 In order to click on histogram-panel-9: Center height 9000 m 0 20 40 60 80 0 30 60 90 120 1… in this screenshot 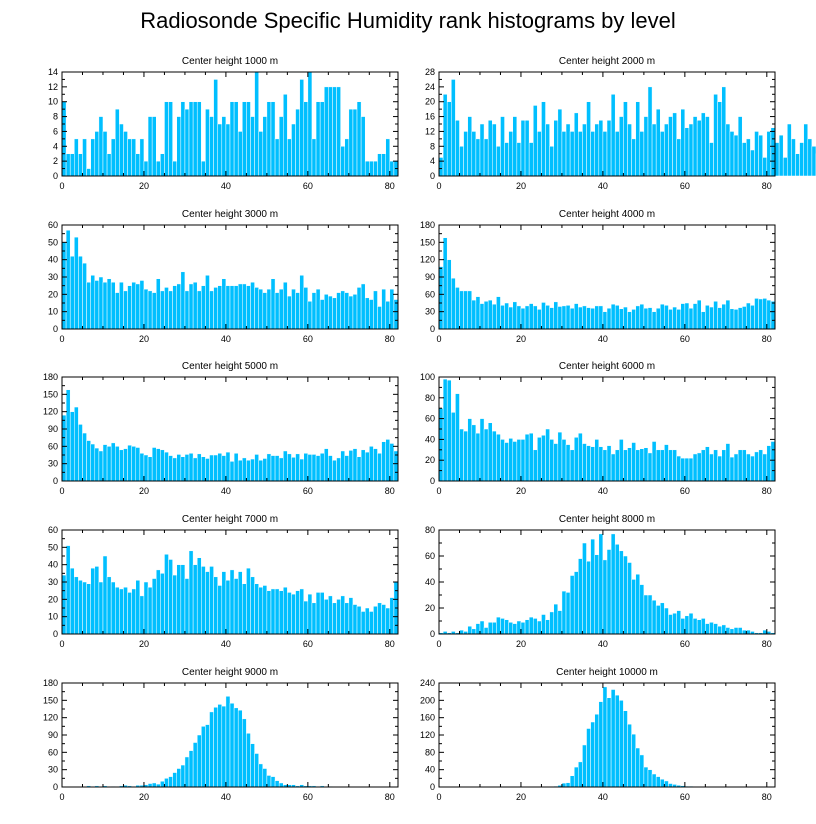, I will do `click(221, 734)`.